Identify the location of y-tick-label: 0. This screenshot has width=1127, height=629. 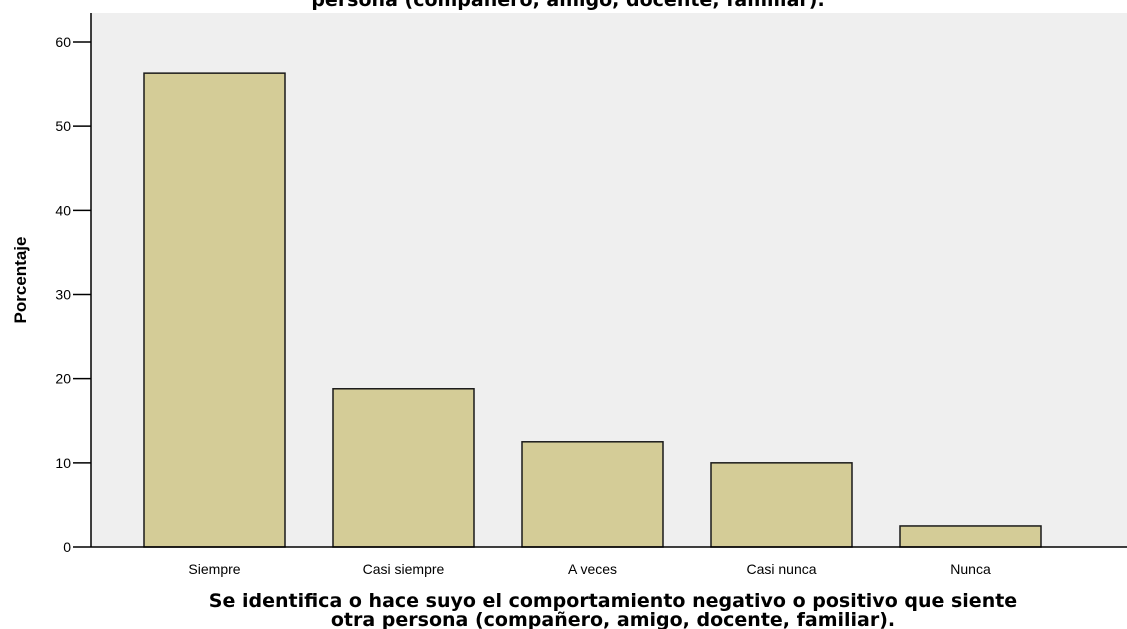
(67, 547).